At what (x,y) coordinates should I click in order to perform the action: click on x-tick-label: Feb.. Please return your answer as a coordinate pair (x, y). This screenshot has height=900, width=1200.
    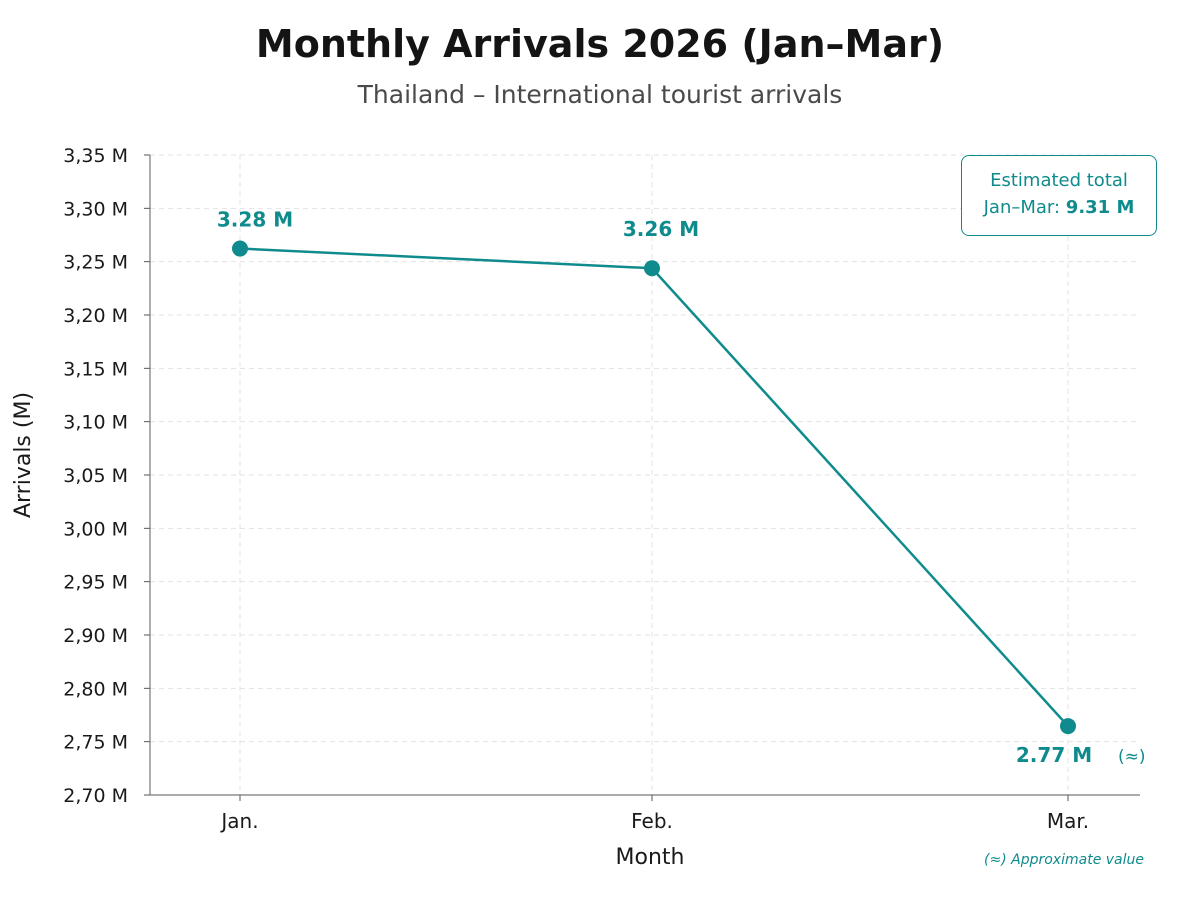
    Looking at the image, I should click on (652, 821).